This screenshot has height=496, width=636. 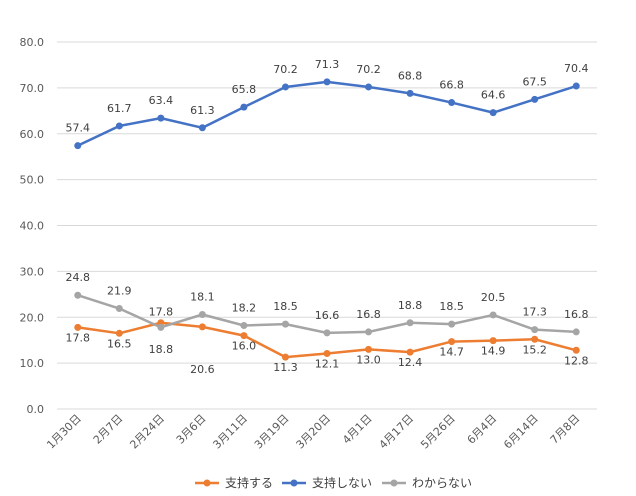 I want to click on data-label: 61.3, so click(x=202, y=110).